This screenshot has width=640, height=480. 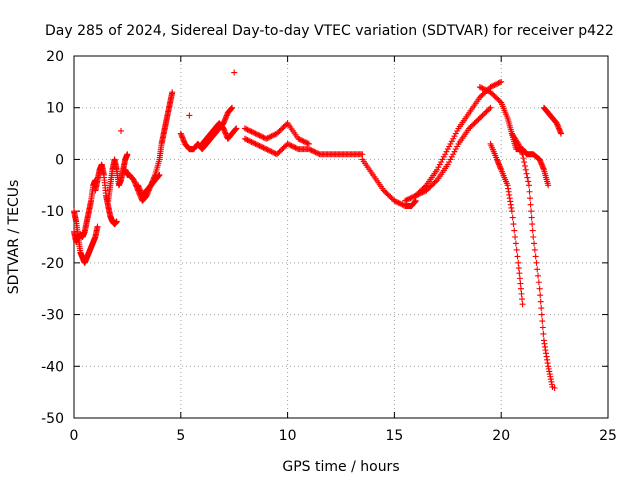 What do you see at coordinates (608, 436) in the screenshot?
I see `x-tick-label: 25` at bounding box center [608, 436].